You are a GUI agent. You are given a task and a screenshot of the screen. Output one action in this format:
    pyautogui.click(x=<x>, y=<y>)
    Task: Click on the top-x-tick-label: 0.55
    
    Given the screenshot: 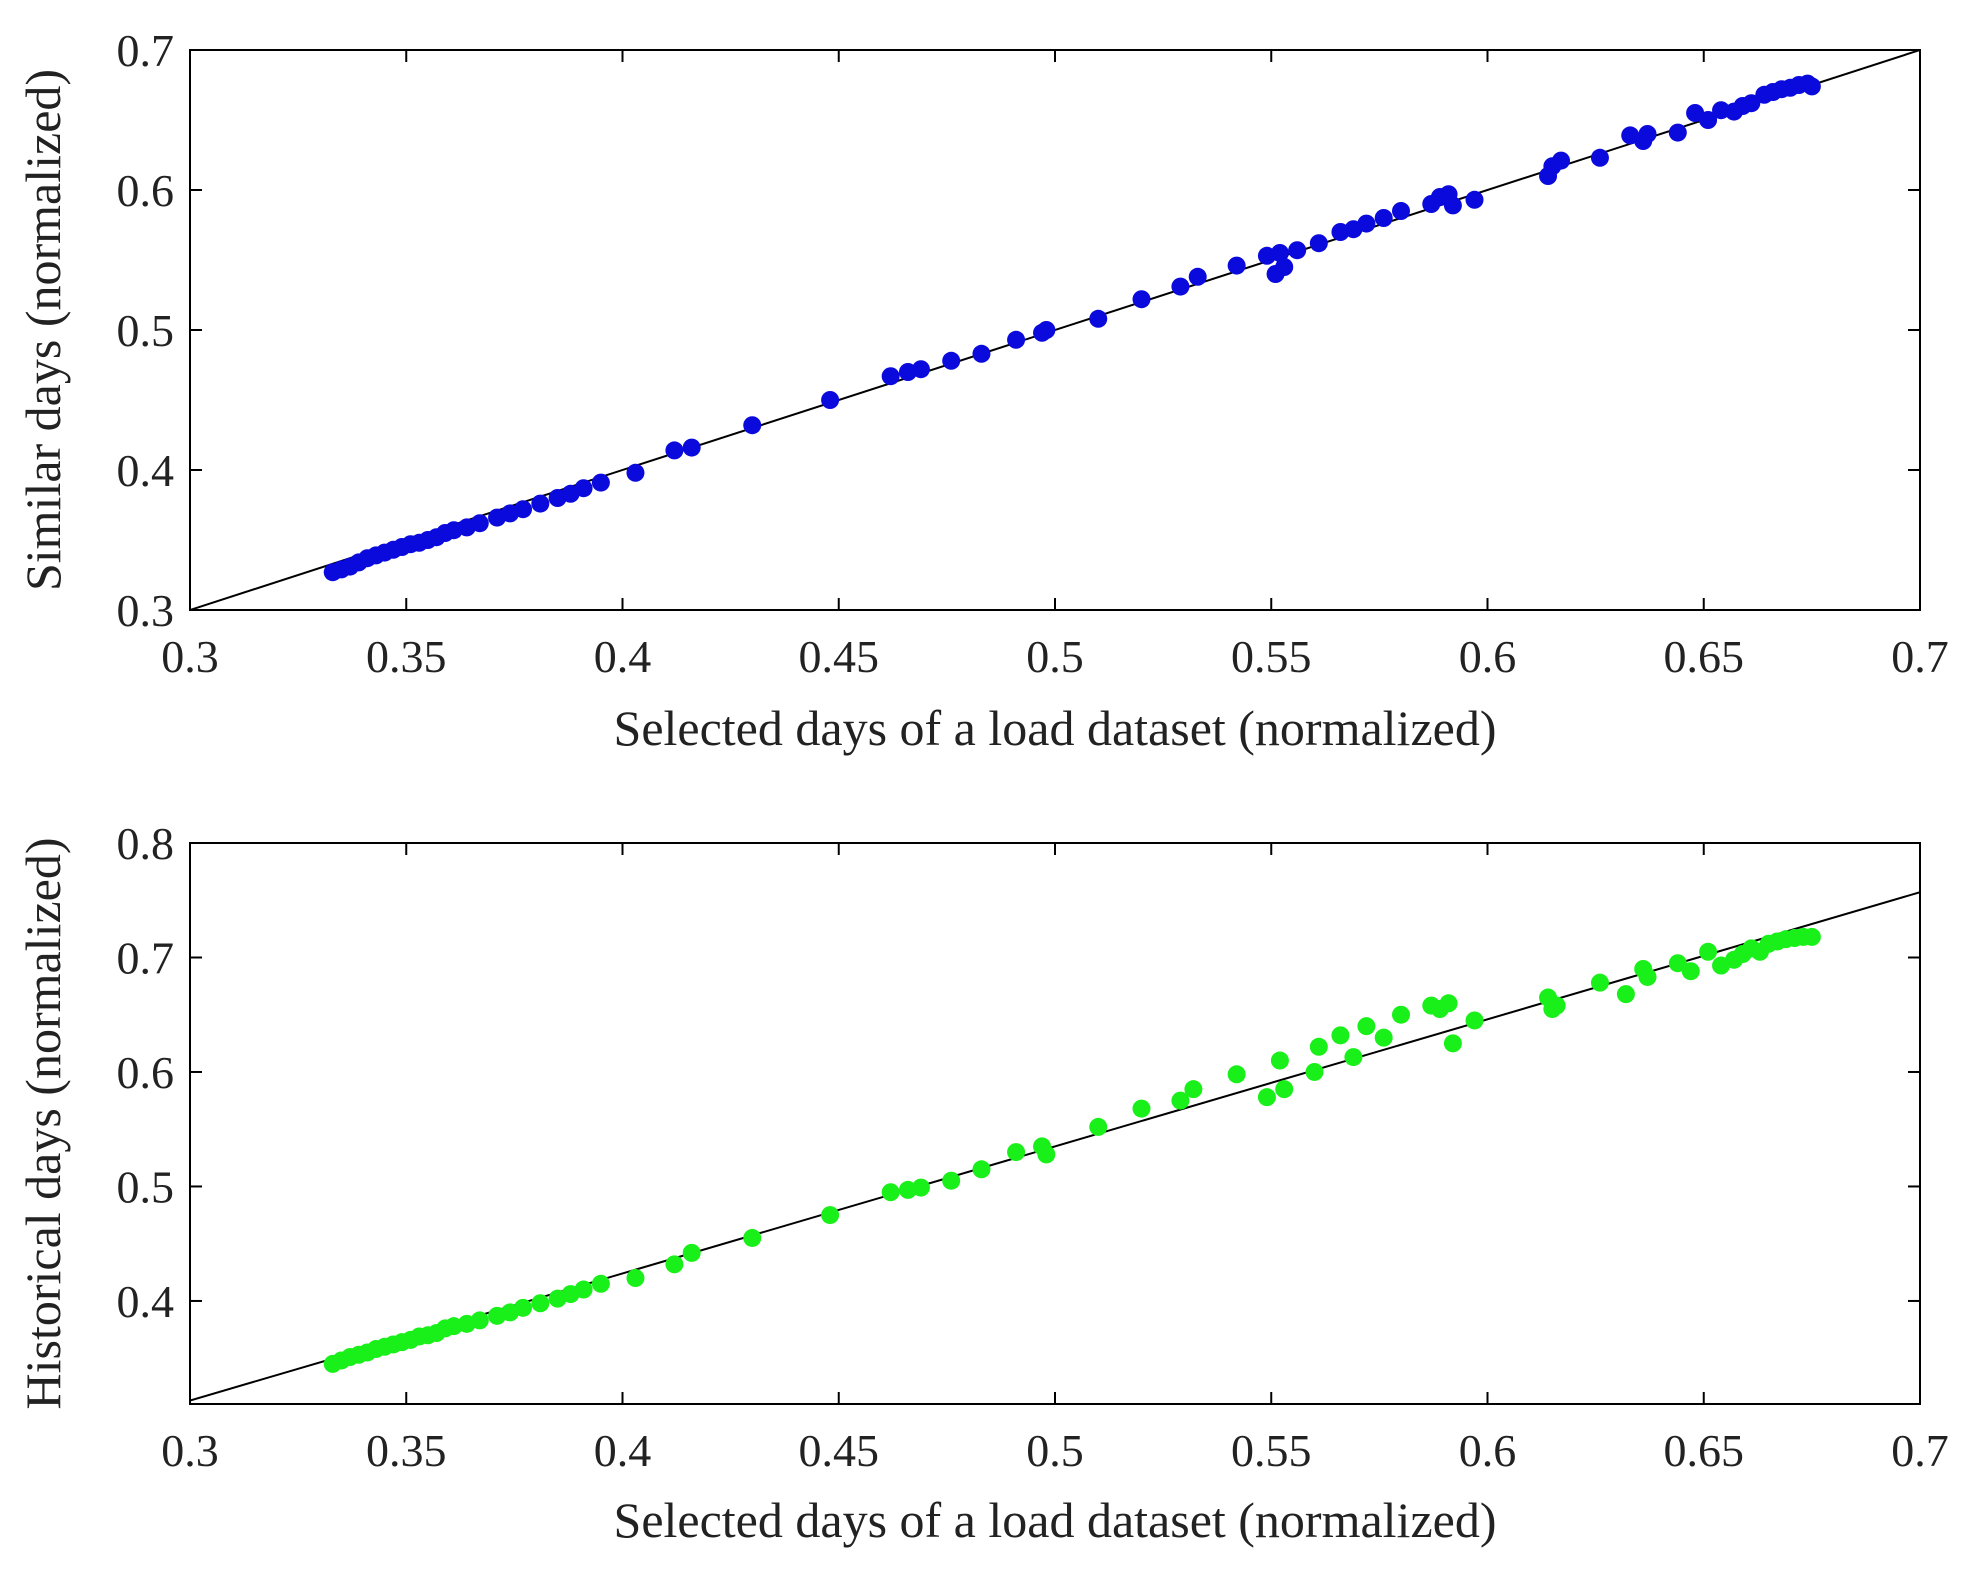 What is the action you would take?
    pyautogui.click(x=1271, y=656)
    